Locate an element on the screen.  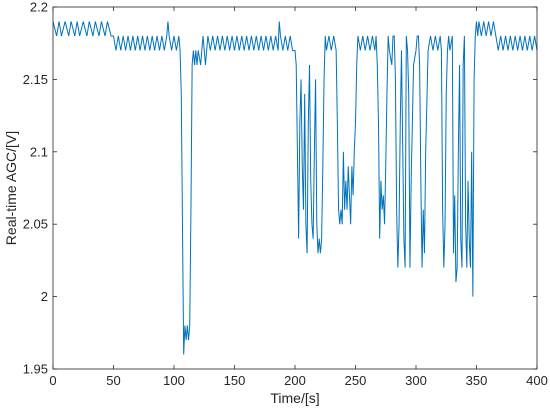
y-tick-label: 2 is located at coordinates (44, 296).